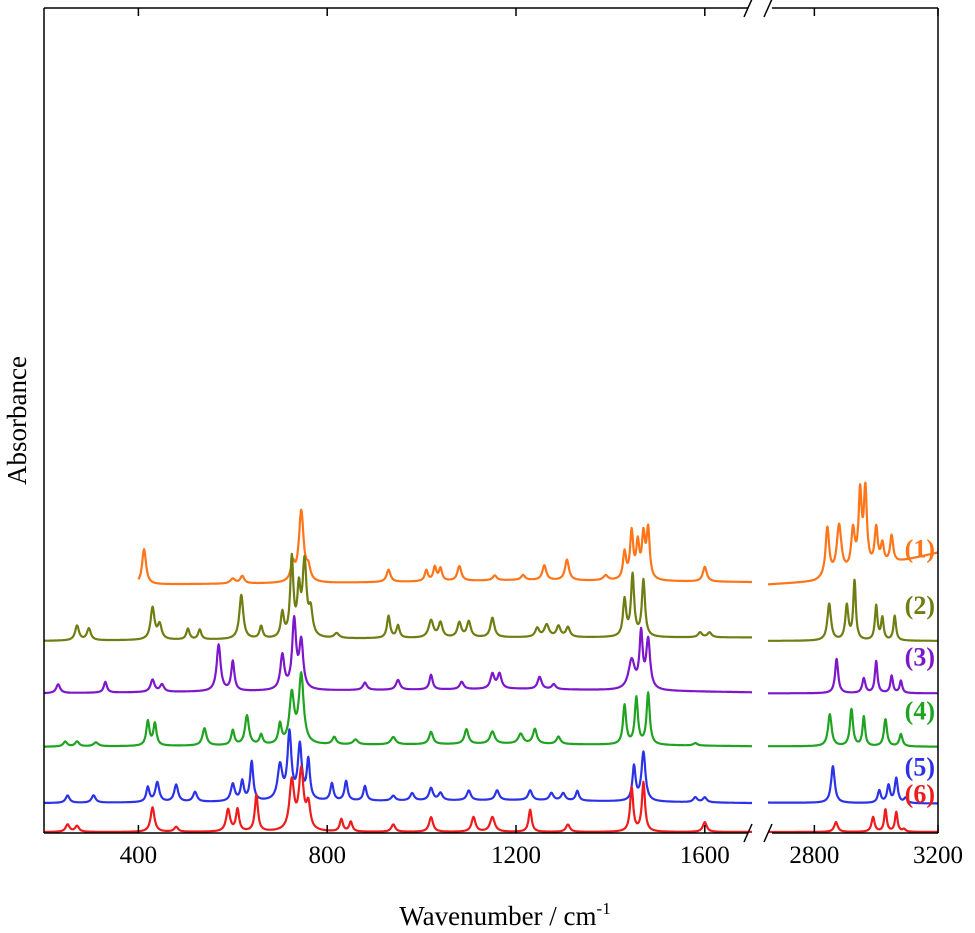 This screenshot has width=975, height=933. I want to click on x-tick-label-2800: 2800, so click(814, 855).